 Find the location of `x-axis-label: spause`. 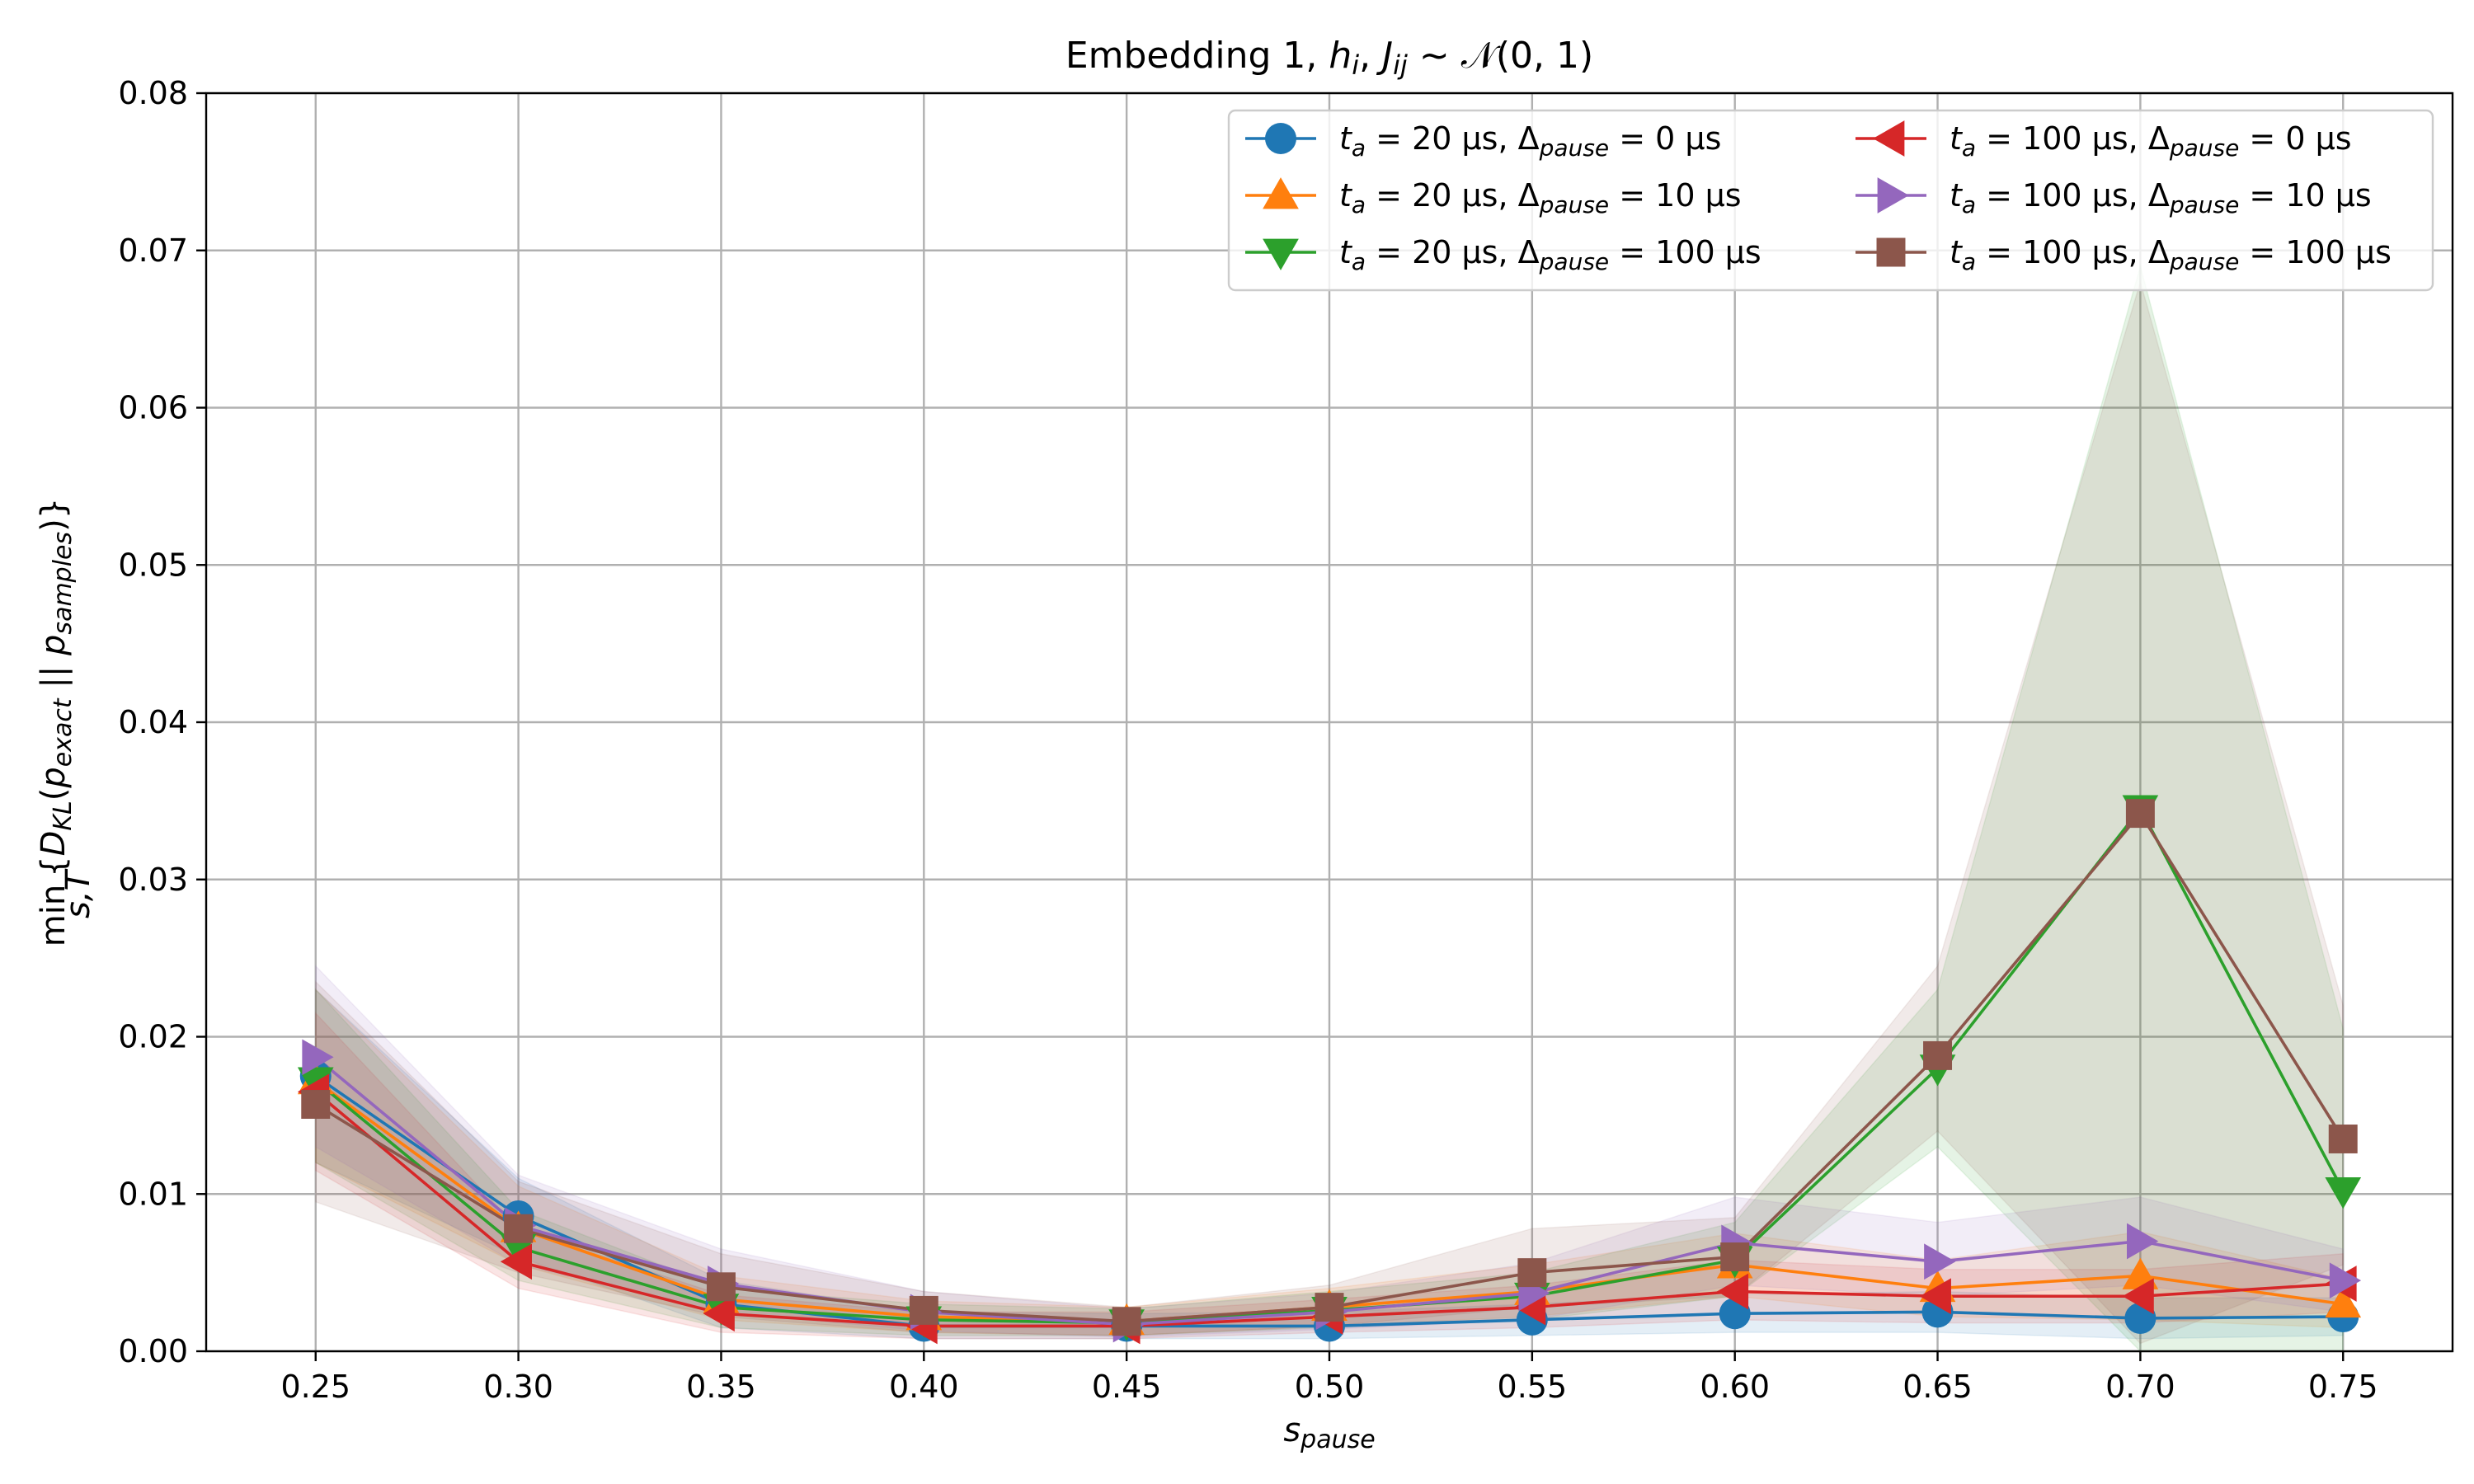

x-axis-label: spause is located at coordinates (1329, 1432).